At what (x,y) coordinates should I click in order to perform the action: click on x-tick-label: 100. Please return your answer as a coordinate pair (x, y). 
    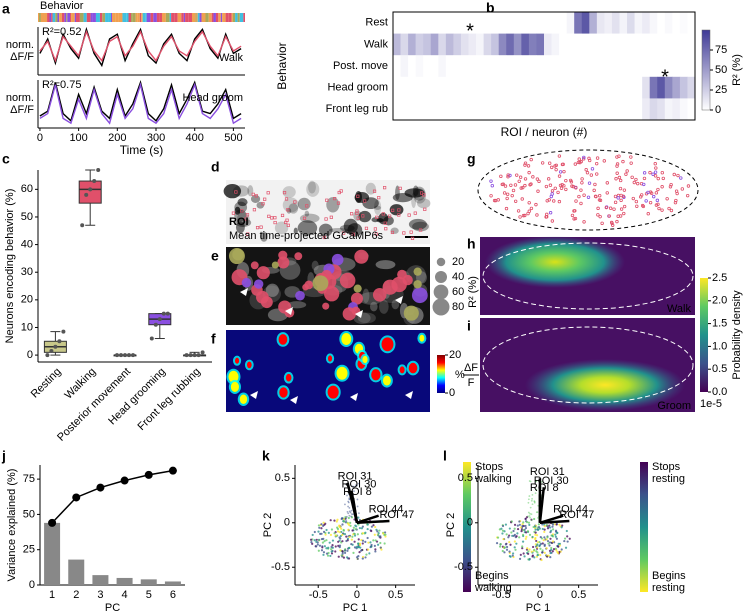
    Looking at the image, I should click on (78, 138).